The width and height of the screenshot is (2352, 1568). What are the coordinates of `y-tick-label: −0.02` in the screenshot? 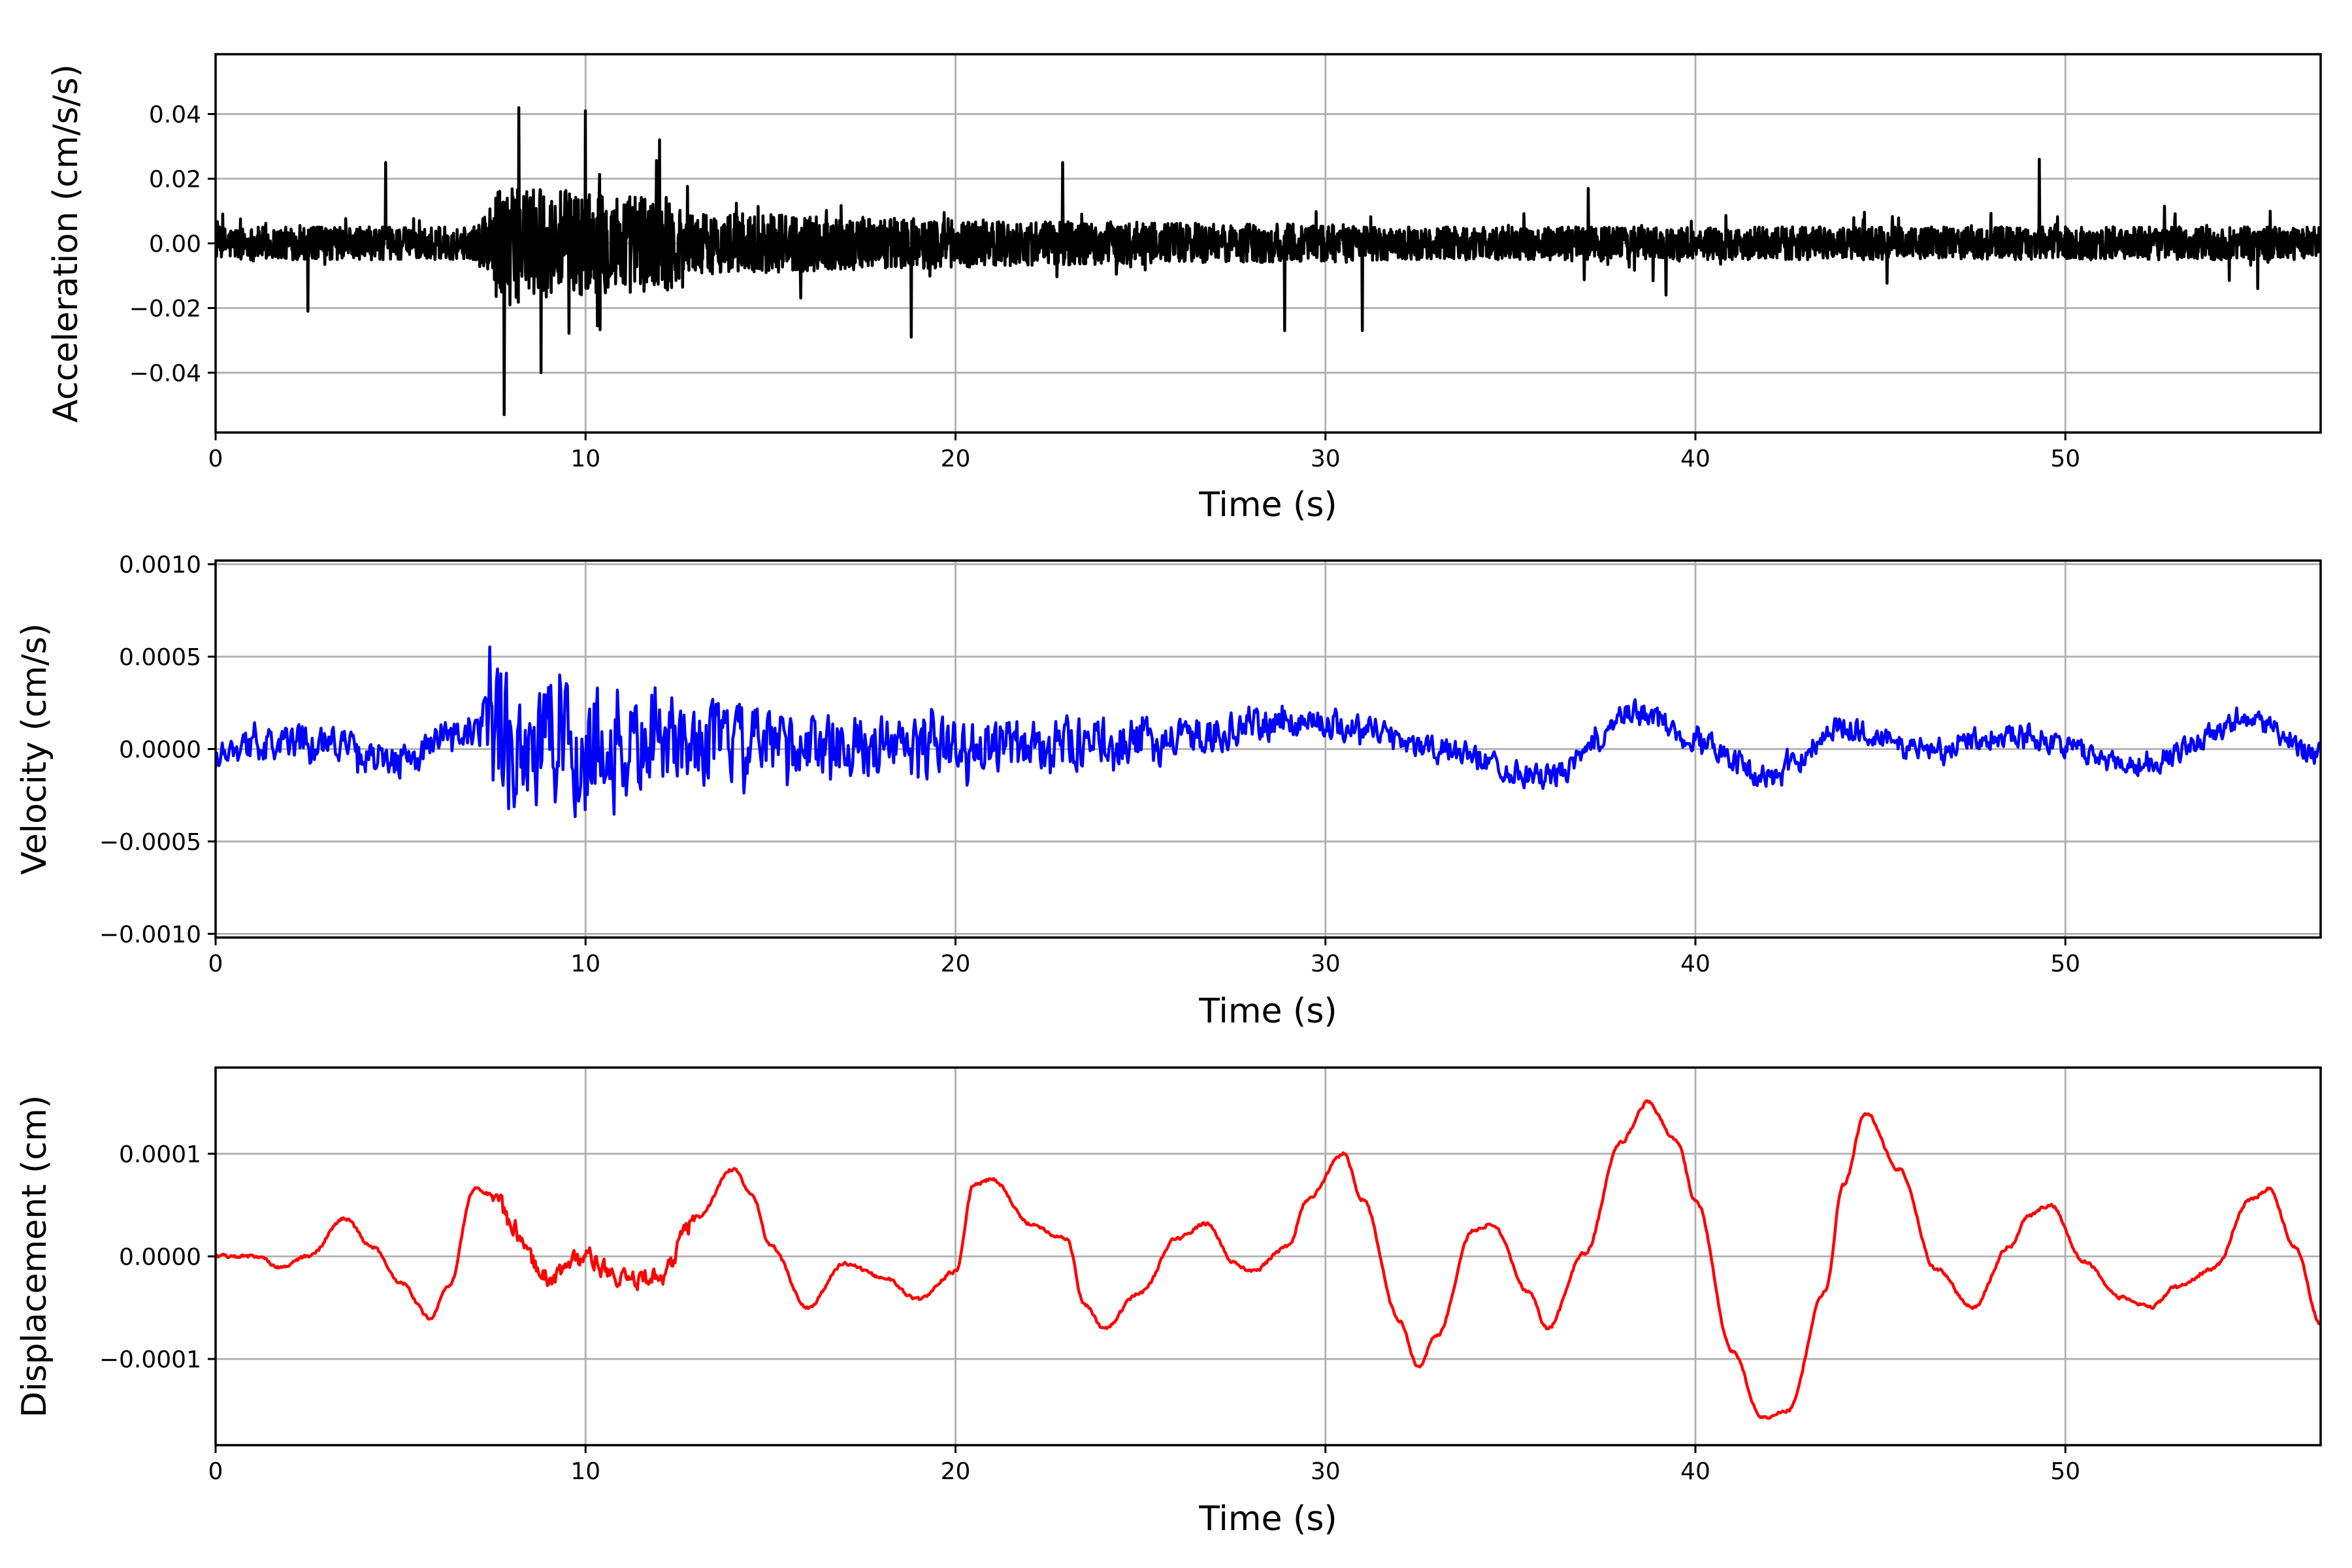 It's located at (165, 308).